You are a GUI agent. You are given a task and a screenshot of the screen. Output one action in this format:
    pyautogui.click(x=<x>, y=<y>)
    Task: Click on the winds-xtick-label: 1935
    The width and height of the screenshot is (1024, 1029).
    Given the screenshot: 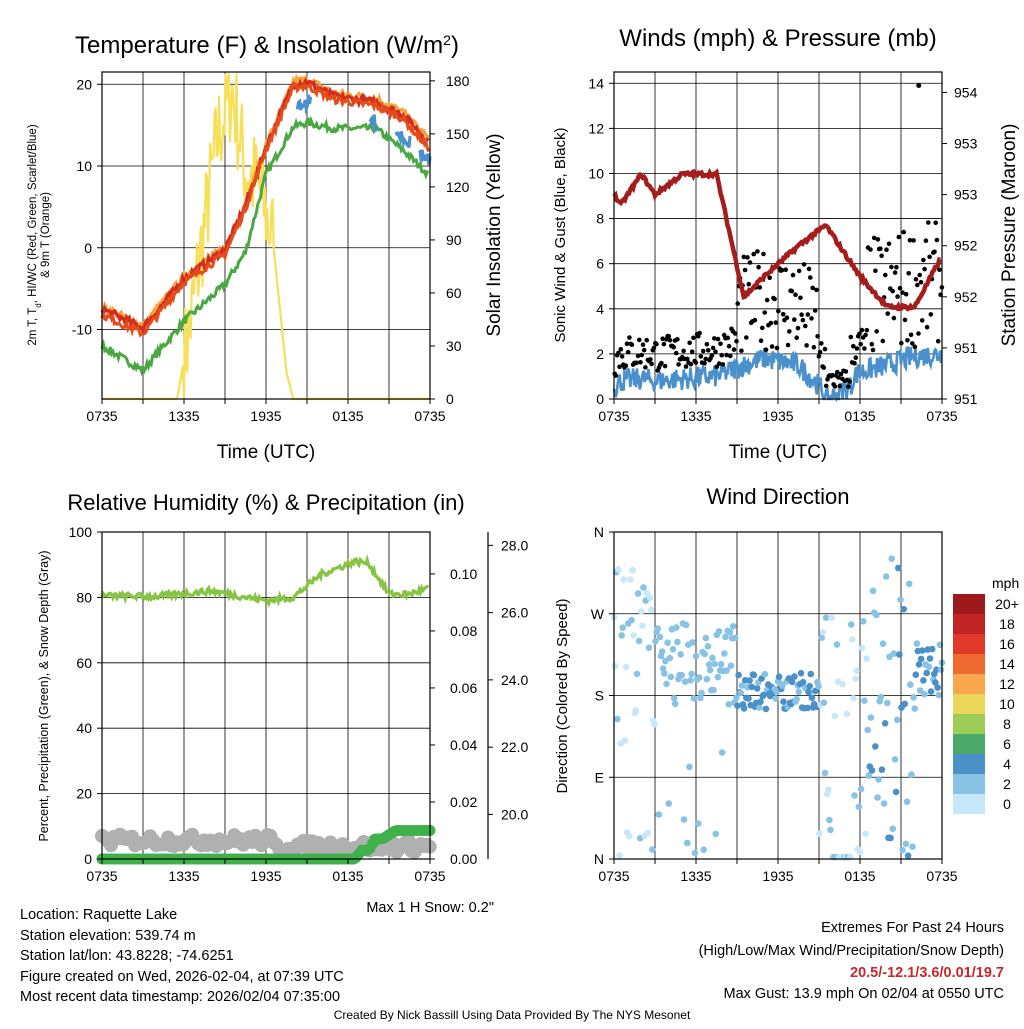 What is the action you would take?
    pyautogui.click(x=777, y=416)
    